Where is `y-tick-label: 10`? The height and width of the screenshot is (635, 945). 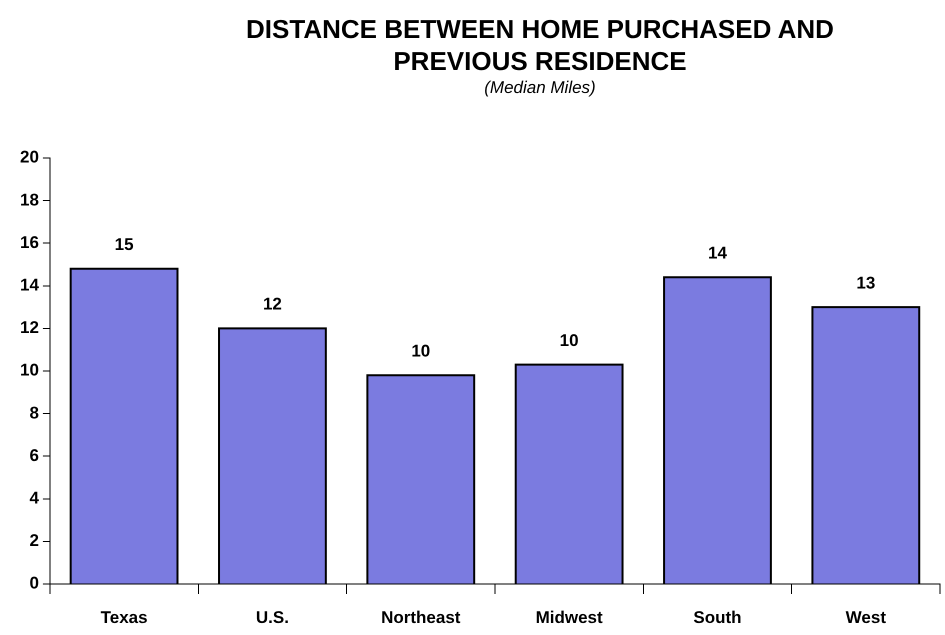 y-tick-label: 10 is located at coordinates (29, 370).